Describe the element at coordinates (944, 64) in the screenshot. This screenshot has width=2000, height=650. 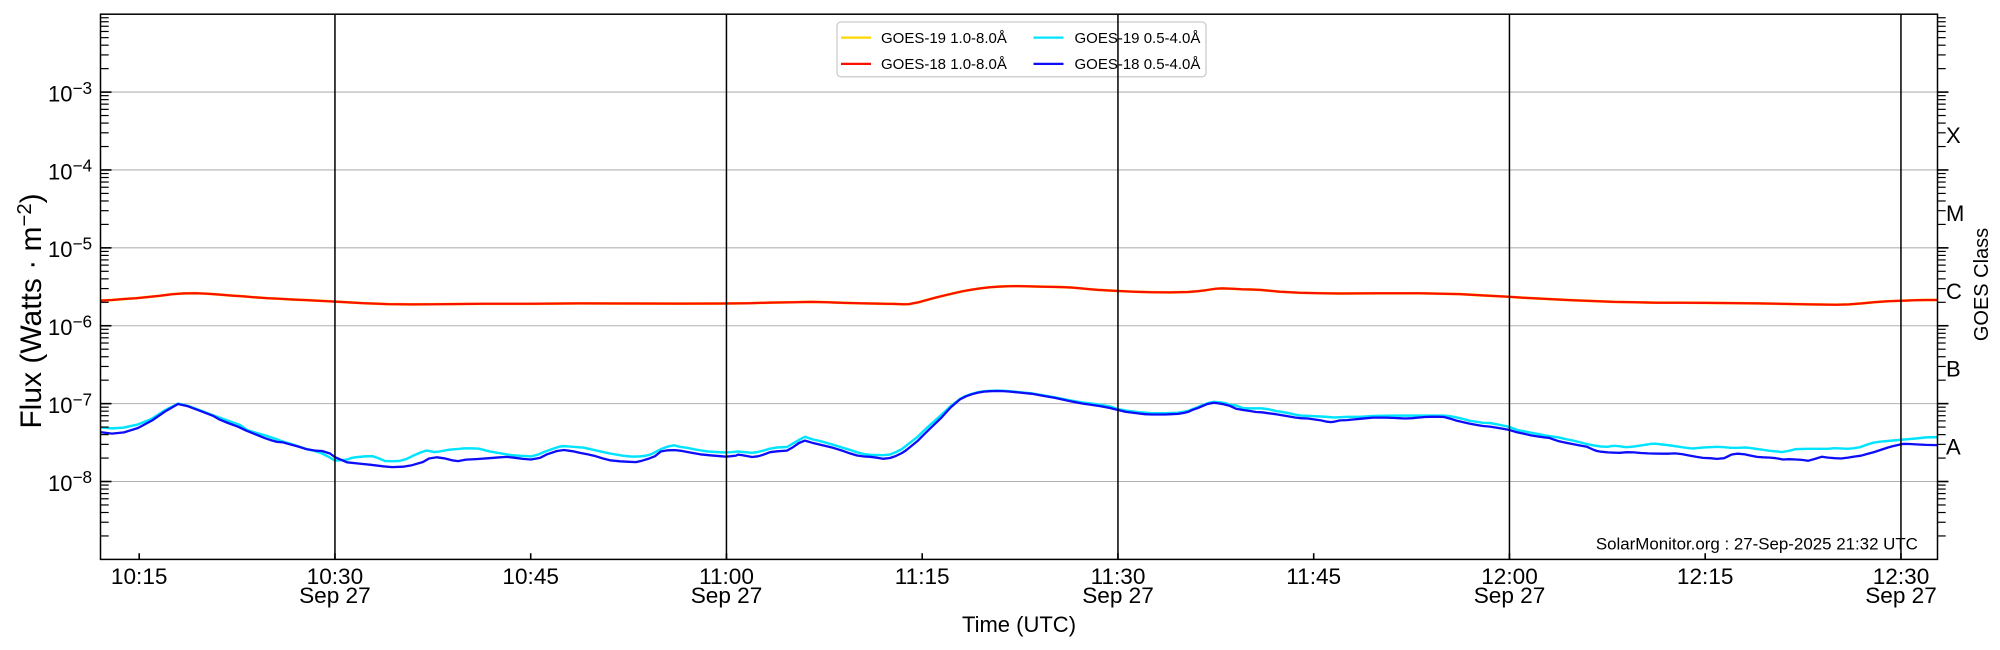
I see `svg-text: GOES-18 1.0-8.0Å` at that location.